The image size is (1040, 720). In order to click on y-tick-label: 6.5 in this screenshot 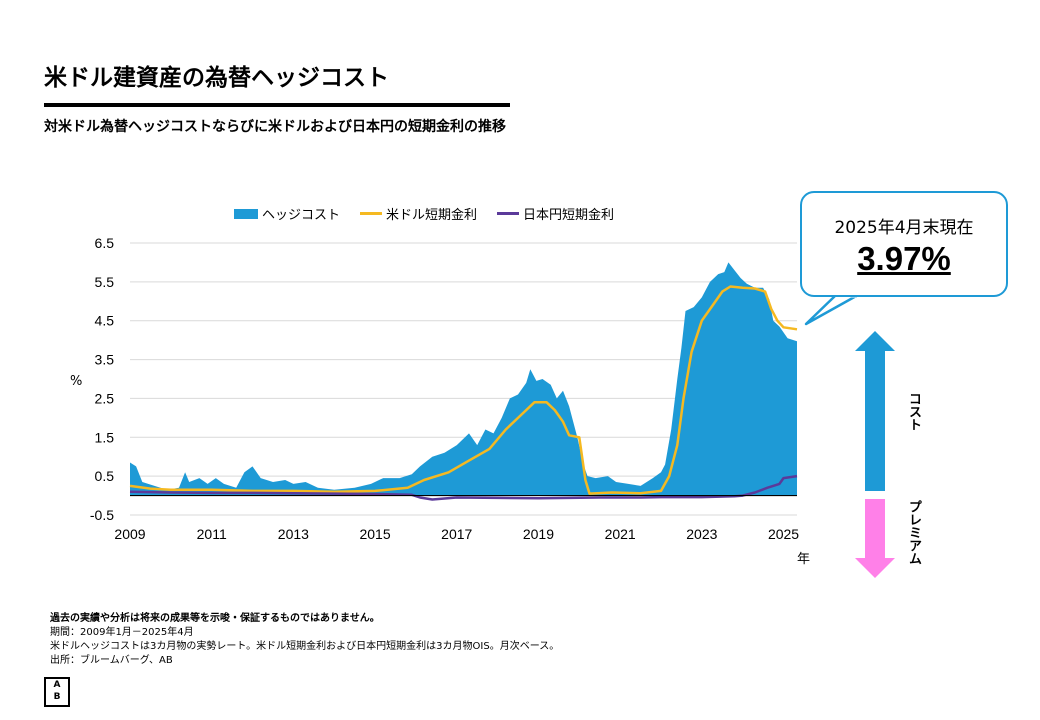, I will do `click(105, 243)`.